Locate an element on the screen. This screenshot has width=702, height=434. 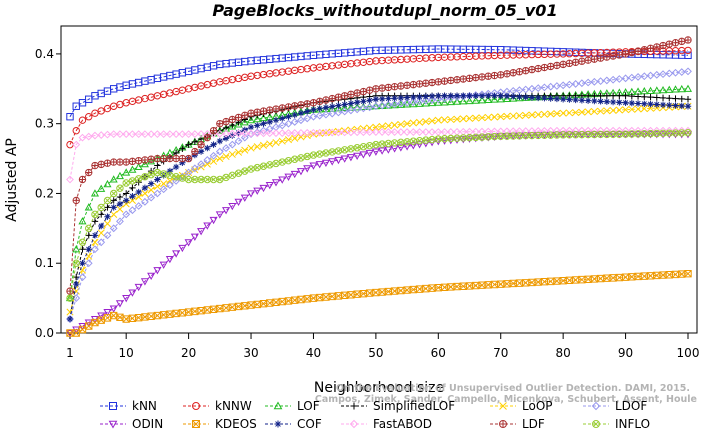
y-axis-label: Adjusted AP is located at coordinates (12, 180).